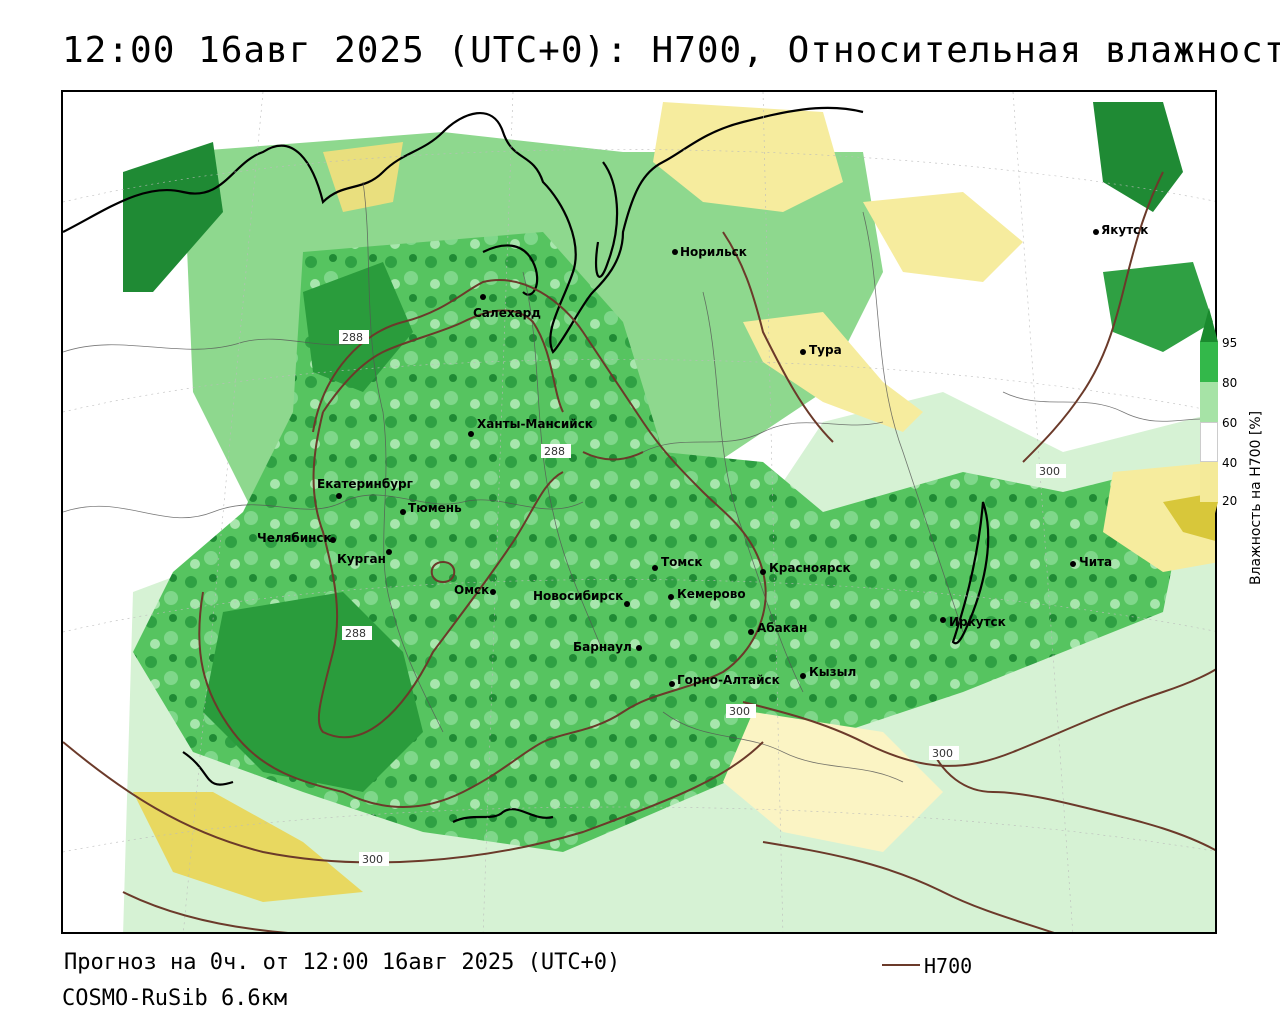  Describe the element at coordinates (1209, 325) in the screenshot. I see `colorbar-cap-top` at that location.